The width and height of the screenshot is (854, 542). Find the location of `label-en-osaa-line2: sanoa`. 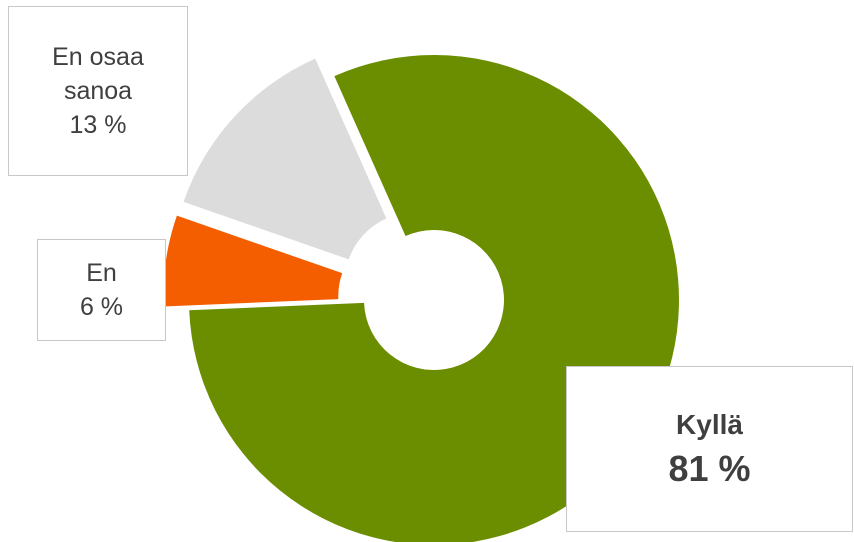

label-en-osaa-line2: sanoa is located at coordinates (98, 91).